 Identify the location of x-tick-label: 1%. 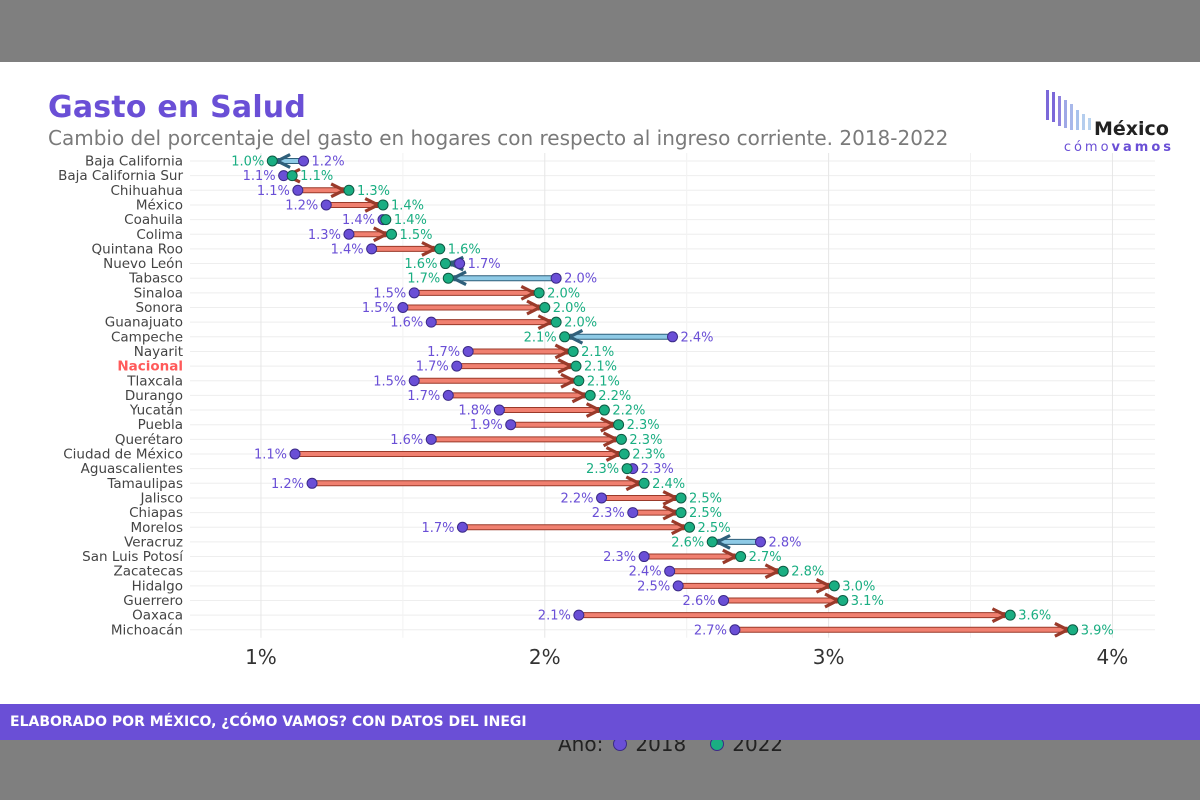
(261, 657).